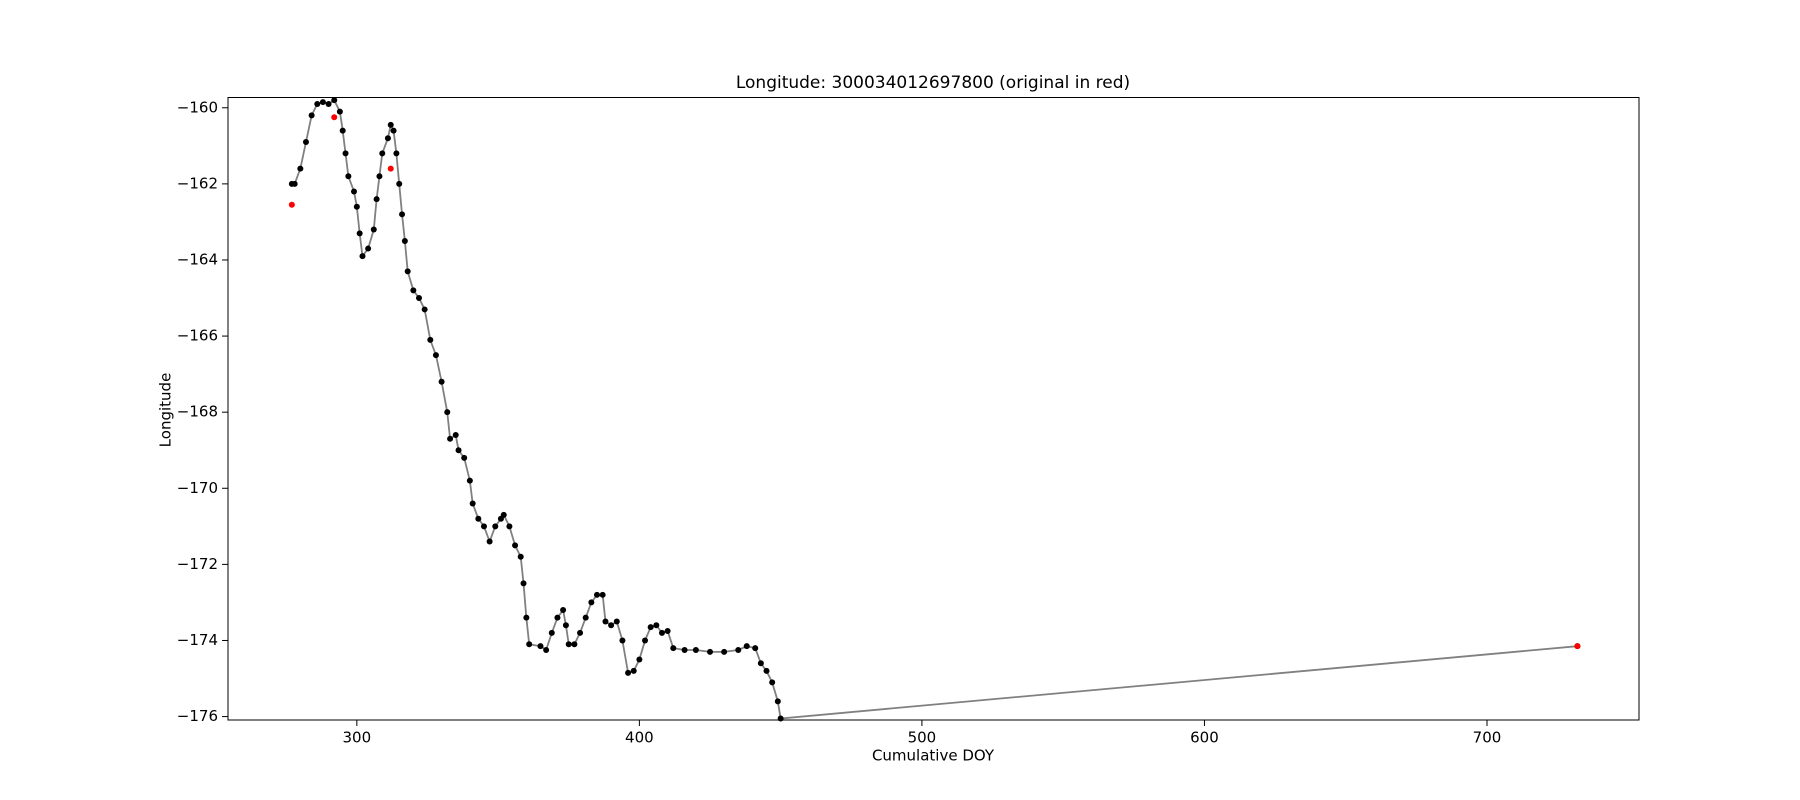  What do you see at coordinates (197, 259) in the screenshot?
I see `y-tick-label: −164` at bounding box center [197, 259].